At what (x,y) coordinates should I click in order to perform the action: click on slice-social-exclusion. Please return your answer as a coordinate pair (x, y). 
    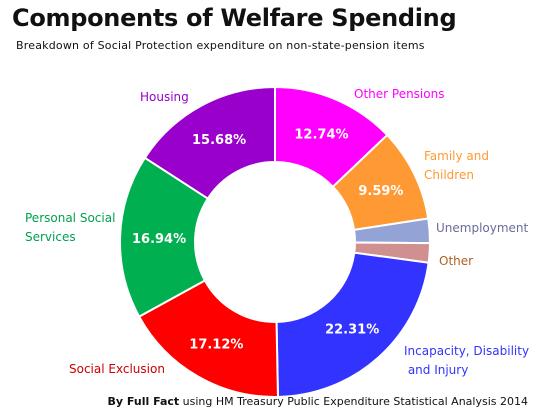
    Looking at the image, I should click on (208, 338).